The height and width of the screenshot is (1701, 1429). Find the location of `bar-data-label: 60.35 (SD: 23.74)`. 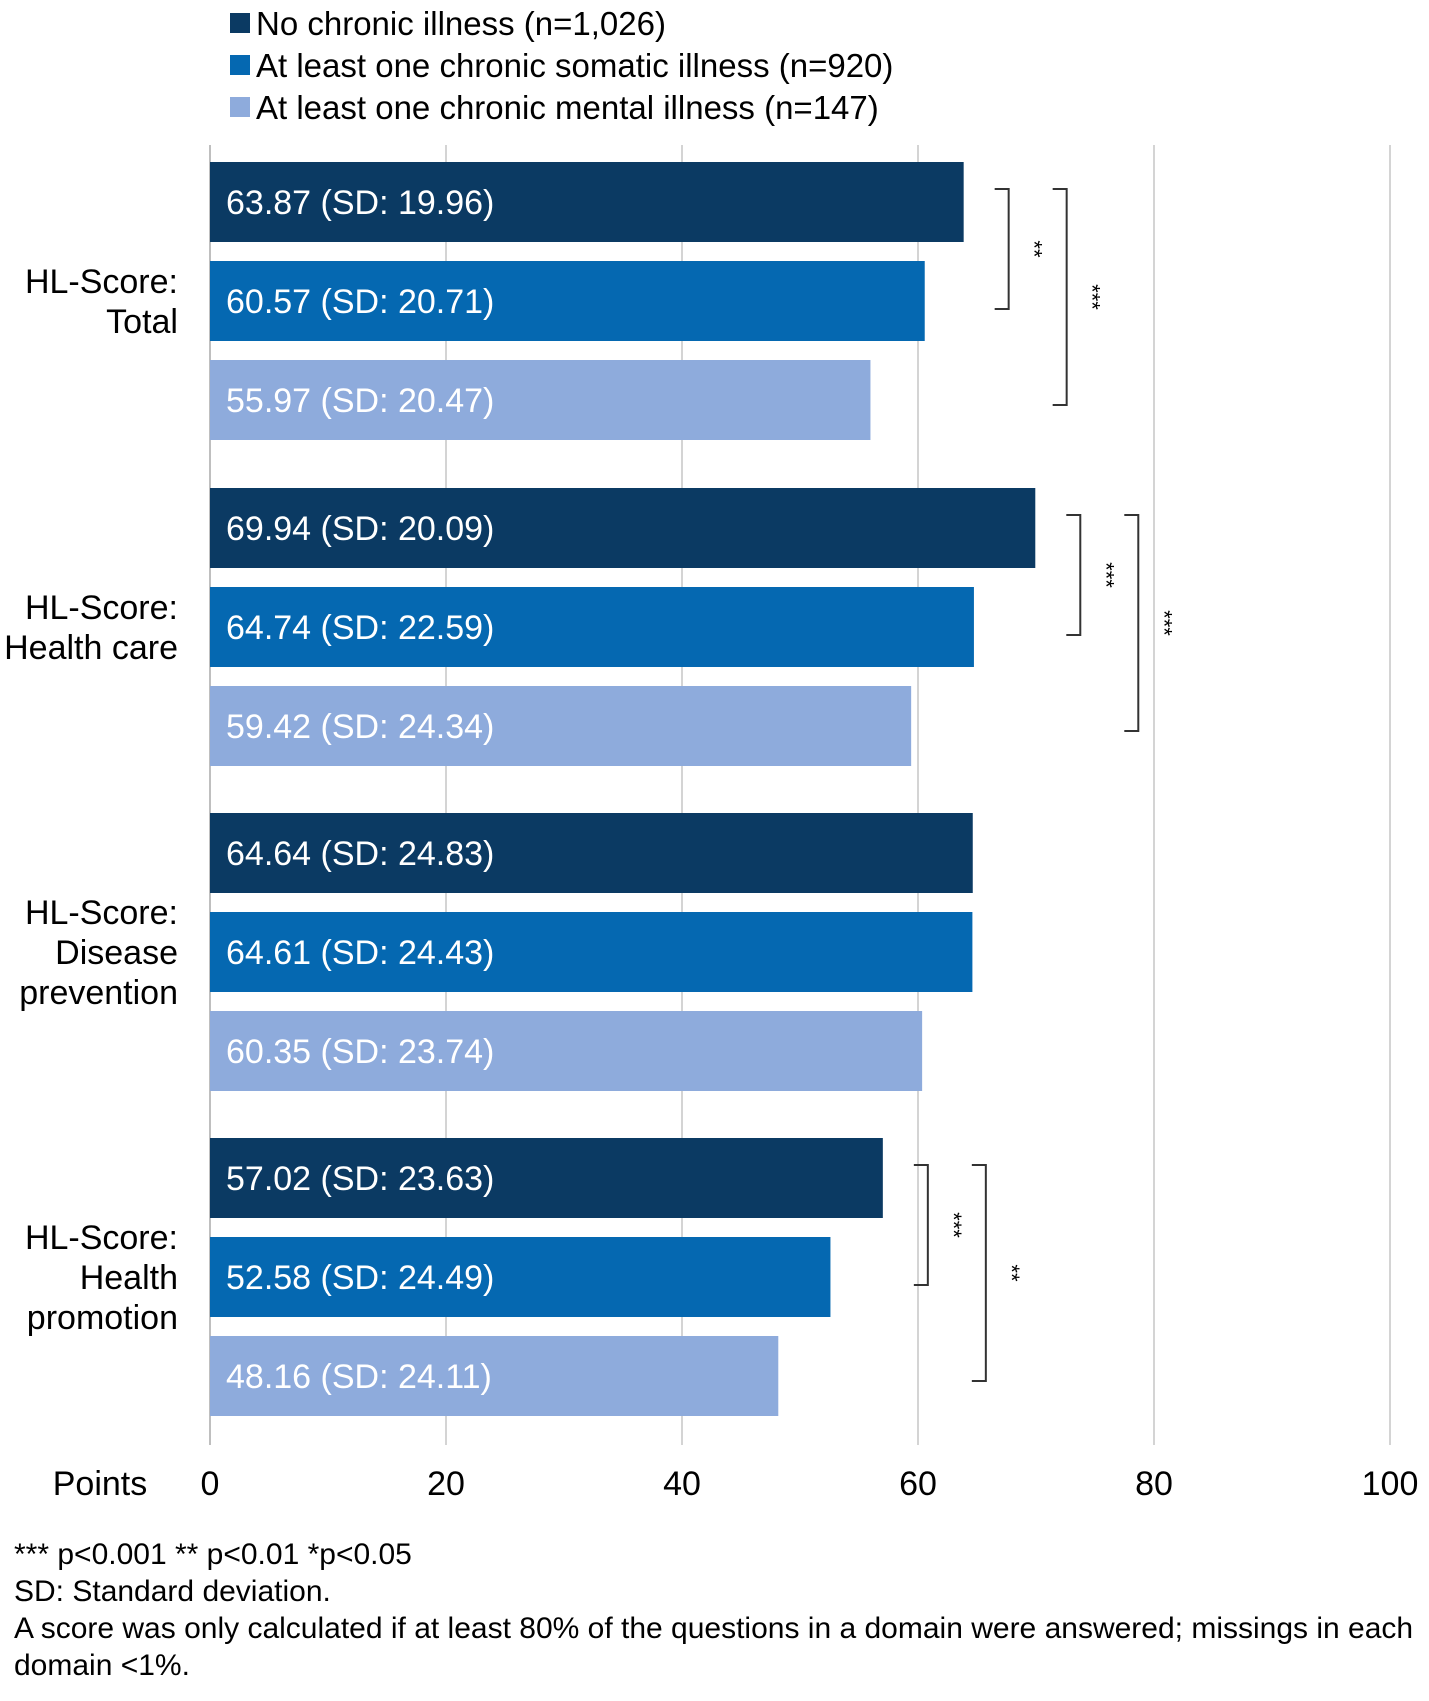

bar-data-label: 60.35 (SD: 23.74) is located at coordinates (360, 1052).